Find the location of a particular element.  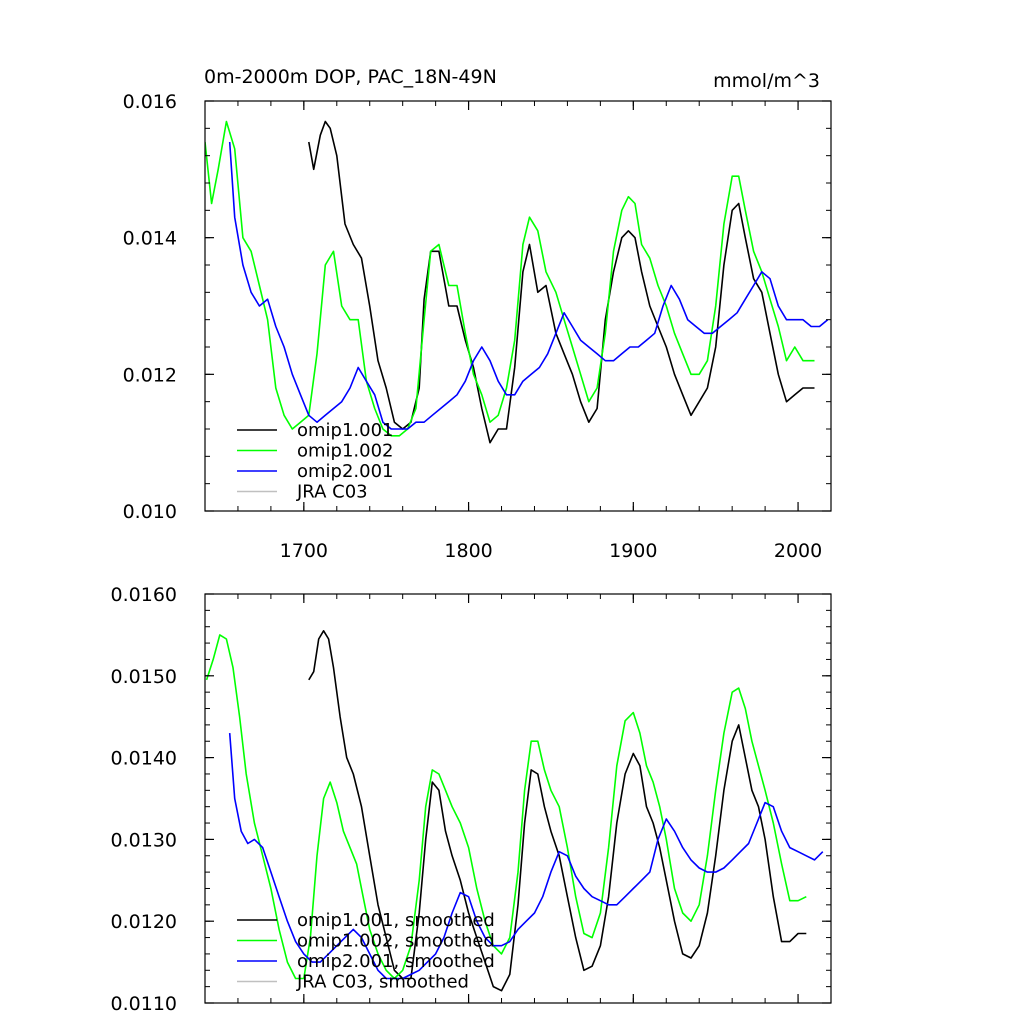

panel1-y-tick-label-3: 0.0140 is located at coordinates (144, 759).